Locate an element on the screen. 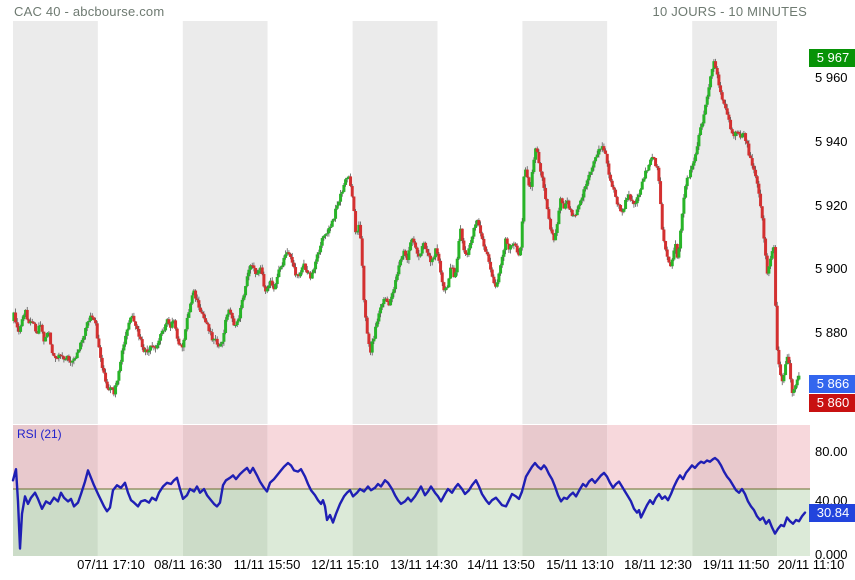  time-tick-label: 19/11 11:50 is located at coordinates (736, 564).